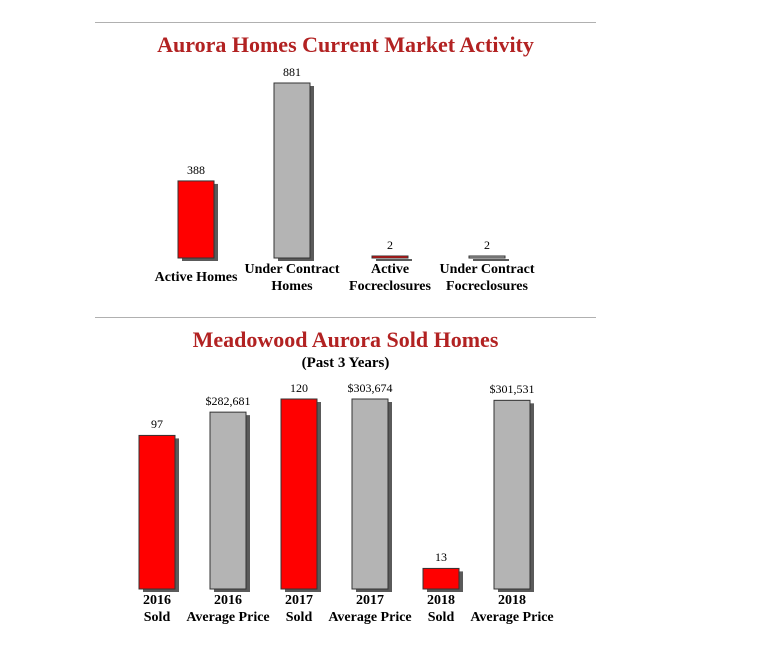 This screenshot has height=646, width=758. What do you see at coordinates (157, 609) in the screenshot?
I see `category-label: 2016 Sold` at bounding box center [157, 609].